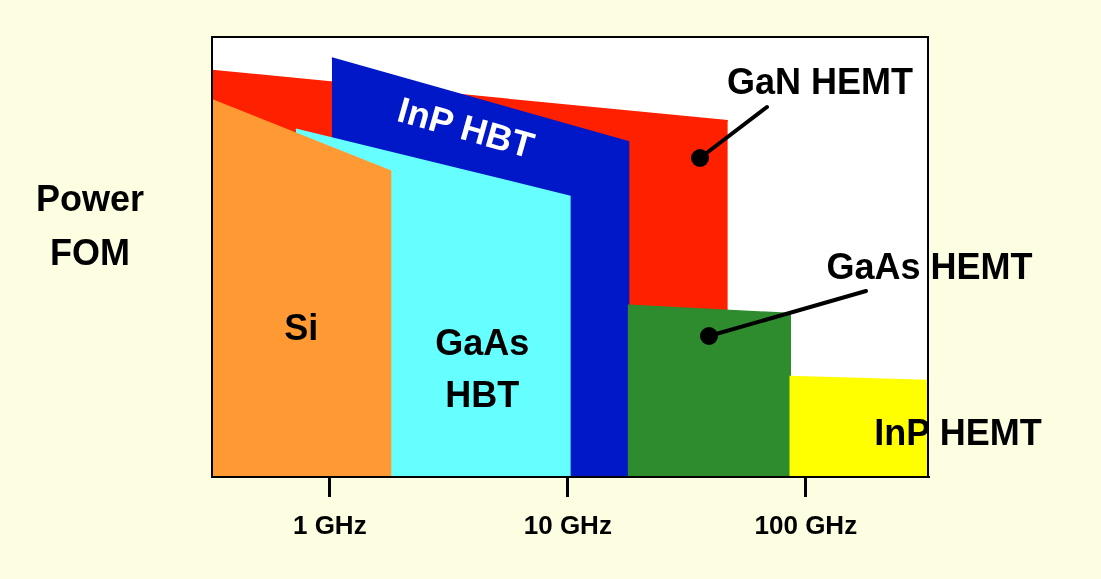 Image resolution: width=1101 pixels, height=579 pixels. I want to click on series-label: GaN HEMT, so click(819, 82).